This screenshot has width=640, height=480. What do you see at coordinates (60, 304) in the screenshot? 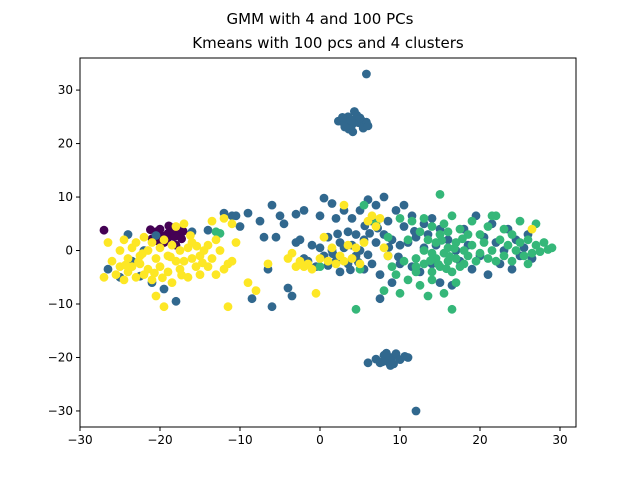
I see `y-tick-label: −10` at bounding box center [60, 304].